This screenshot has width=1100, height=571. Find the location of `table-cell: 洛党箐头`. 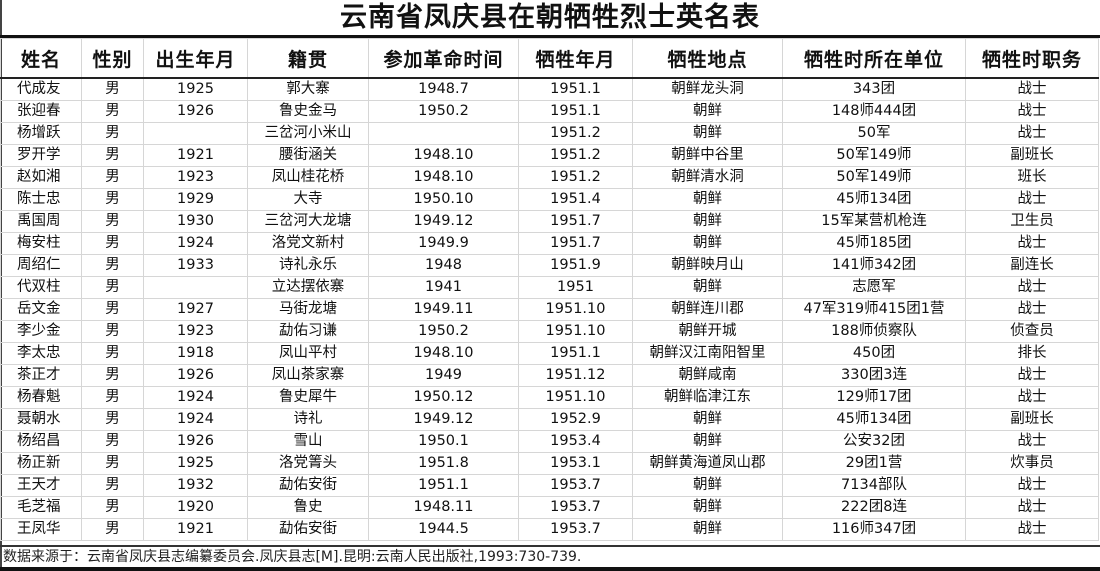

table-cell: 洛党箐头 is located at coordinates (308, 463).